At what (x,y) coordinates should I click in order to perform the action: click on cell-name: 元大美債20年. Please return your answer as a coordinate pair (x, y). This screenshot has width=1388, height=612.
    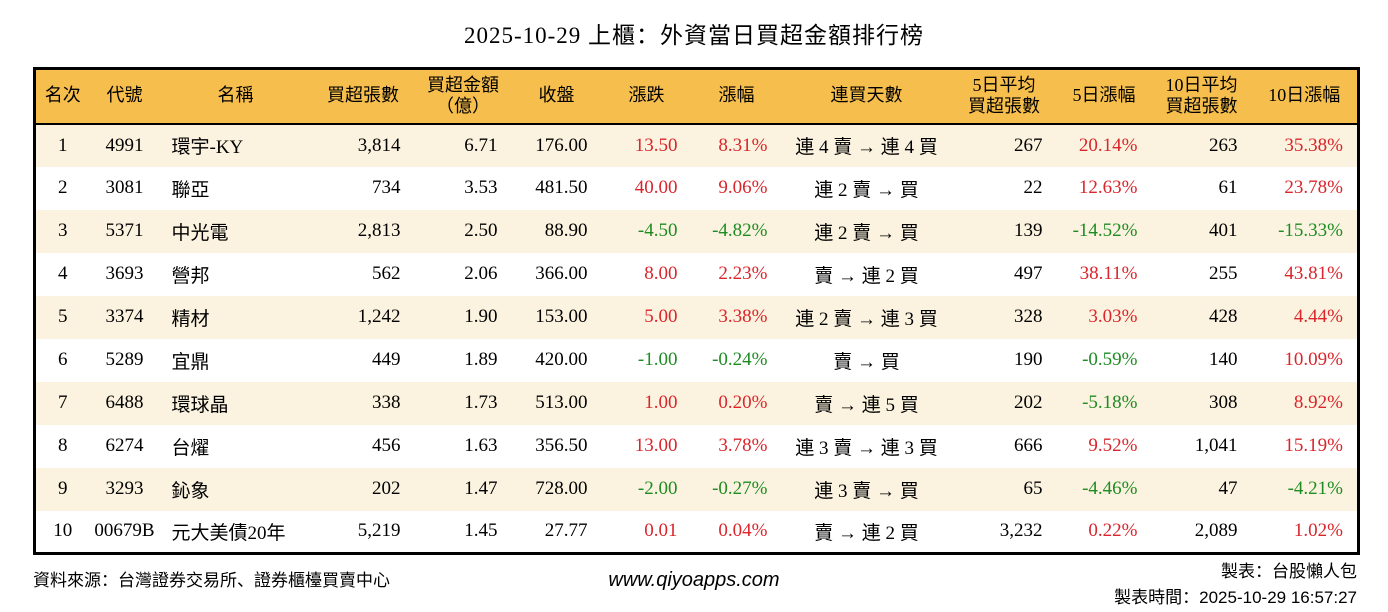
    Looking at the image, I should click on (228, 533).